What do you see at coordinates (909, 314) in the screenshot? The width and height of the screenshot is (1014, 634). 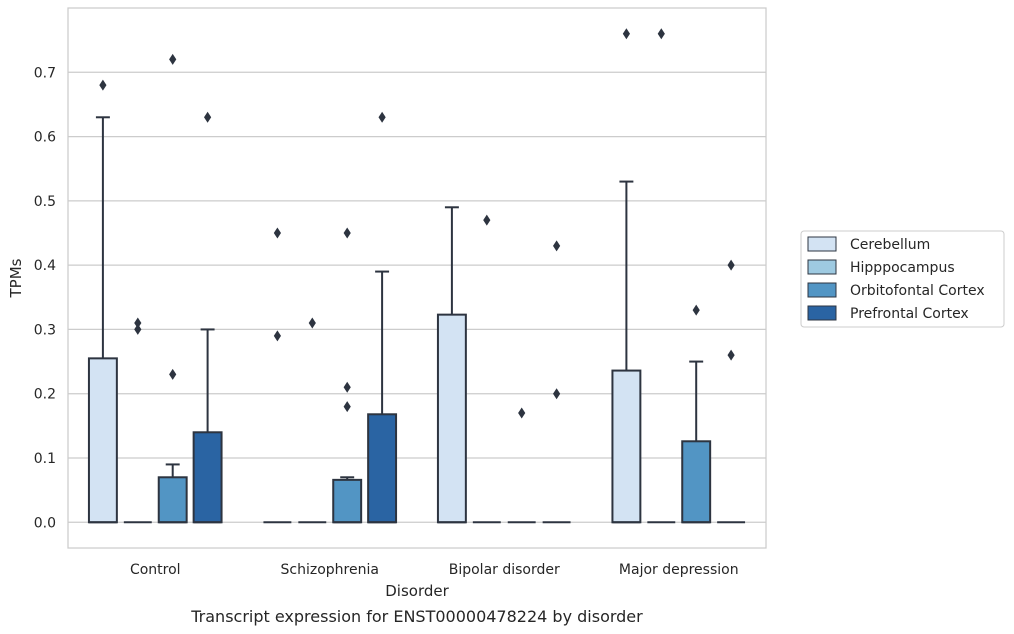 I see `legend-label: Prefrontal Cortex` at bounding box center [909, 314].